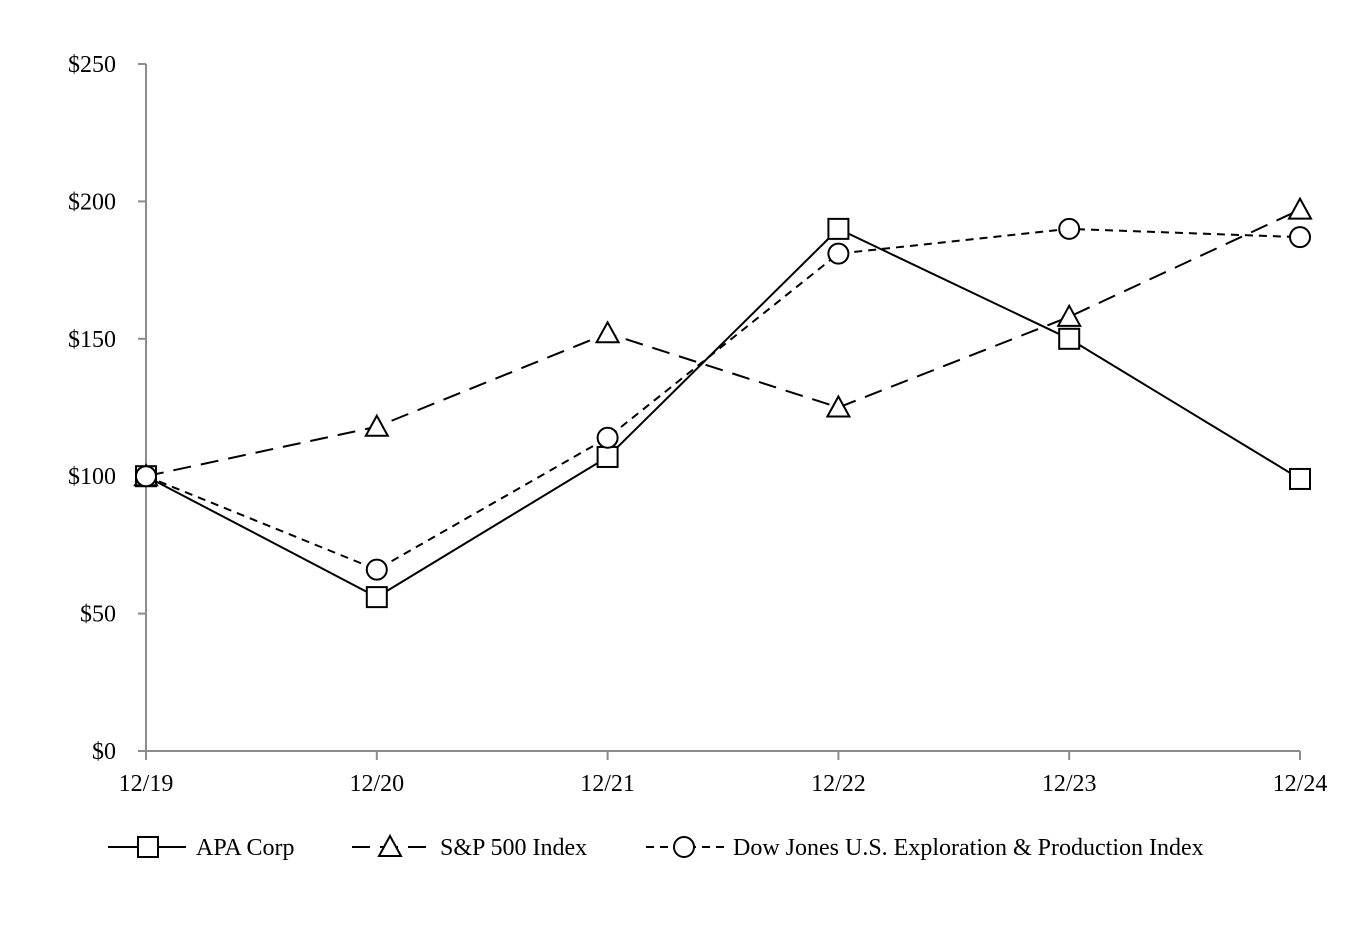 The width and height of the screenshot is (1364, 932). I want to click on y-tick-label: $250, so click(92, 65).